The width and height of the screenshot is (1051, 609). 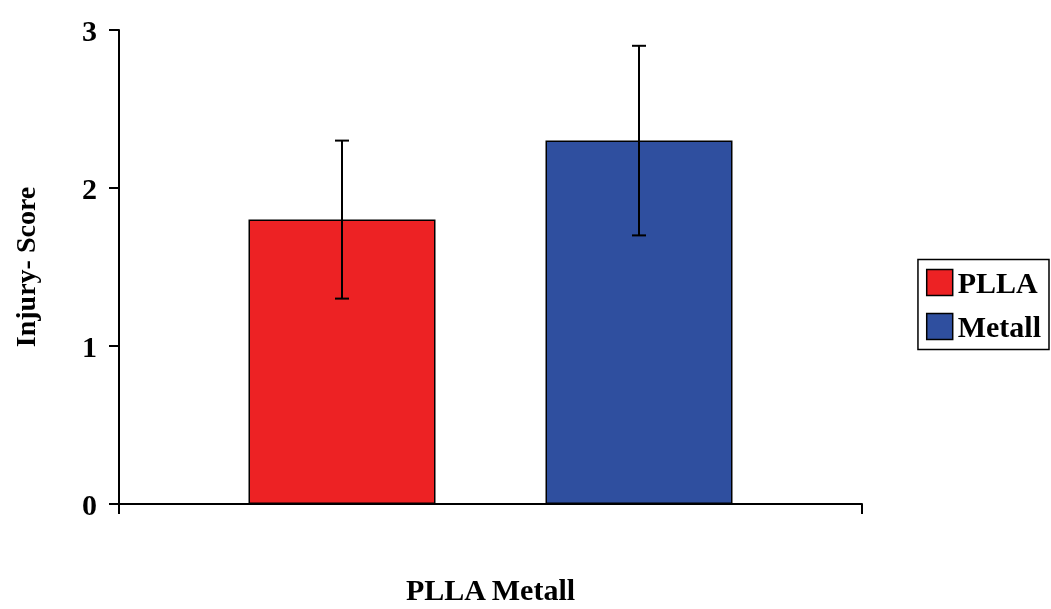 I want to click on y-tick-label: 1, so click(x=89, y=346).